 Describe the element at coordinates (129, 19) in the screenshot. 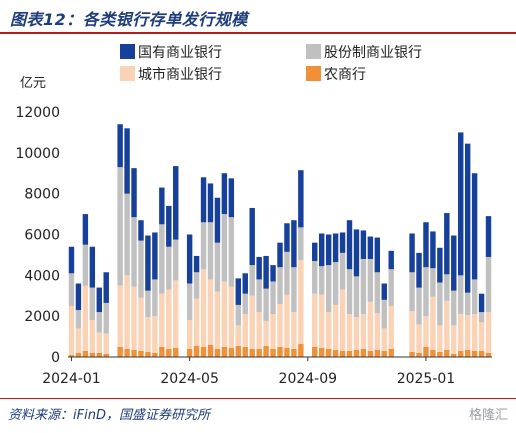

I see `chart-title: 图表12：各类银行存单发行规模` at that location.